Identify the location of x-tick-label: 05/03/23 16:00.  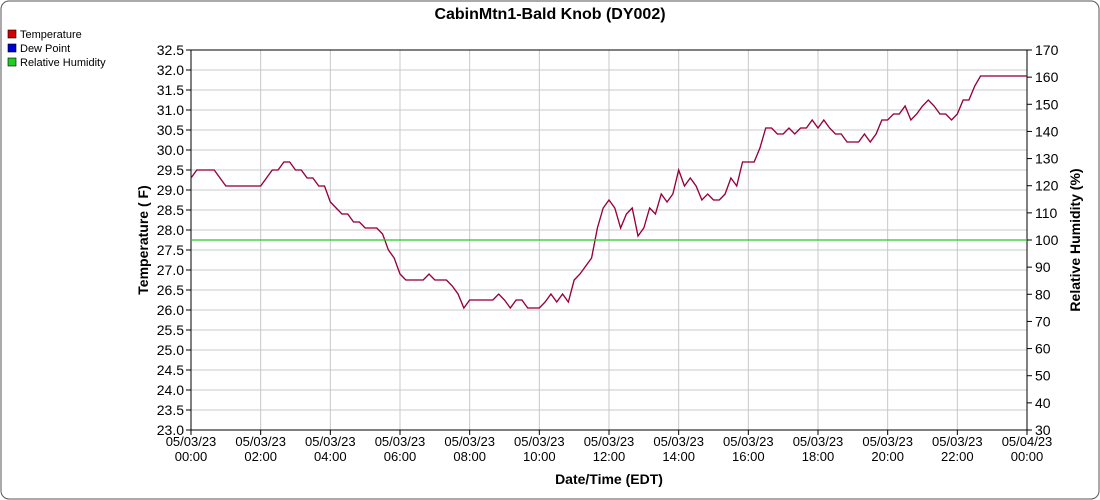
(748, 449).